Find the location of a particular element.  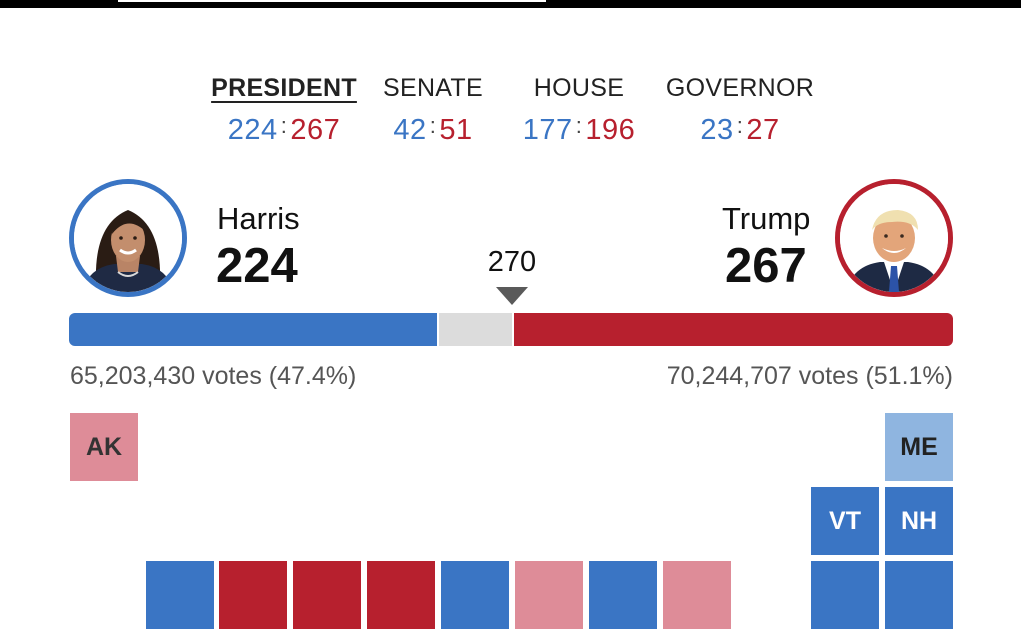

trump-name: Trump is located at coordinates (766, 218).